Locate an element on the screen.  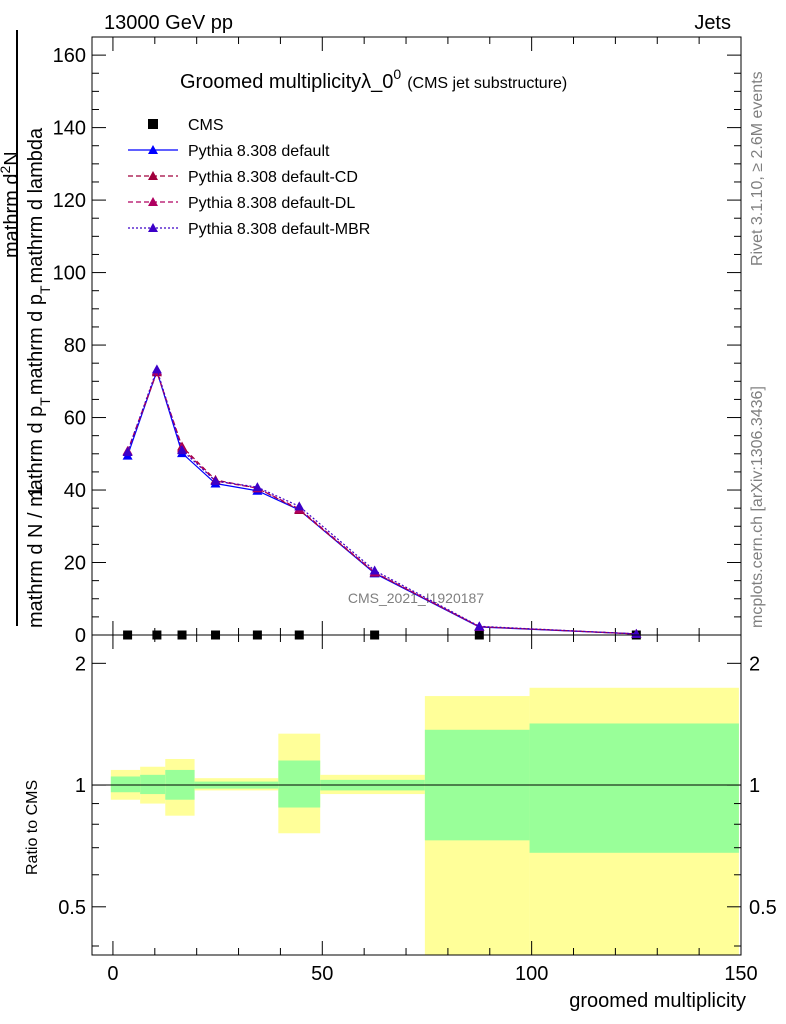
y-axis-label-numerator-end: N is located at coordinates (12, 158).